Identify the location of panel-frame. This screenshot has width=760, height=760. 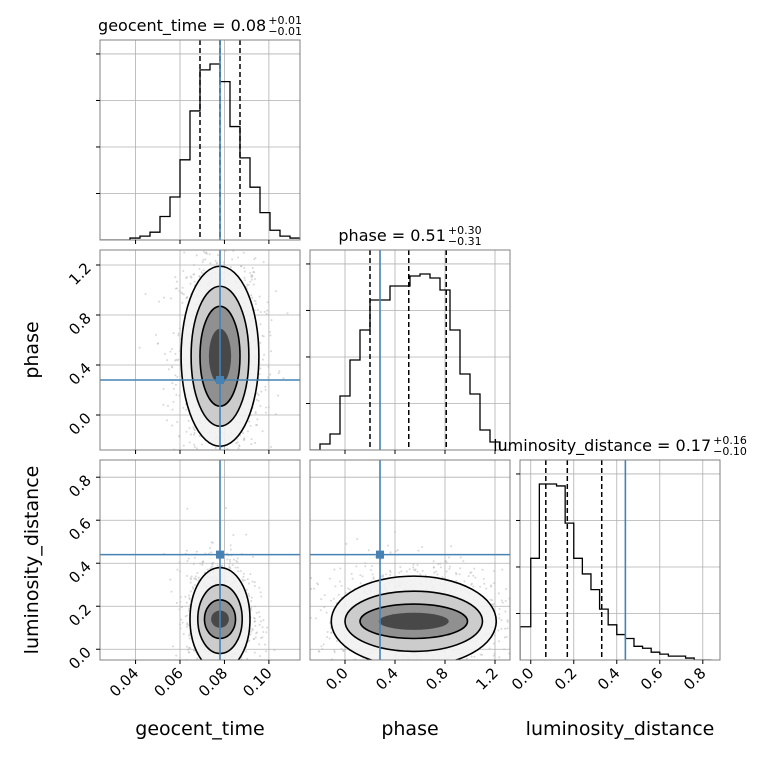
(410, 350).